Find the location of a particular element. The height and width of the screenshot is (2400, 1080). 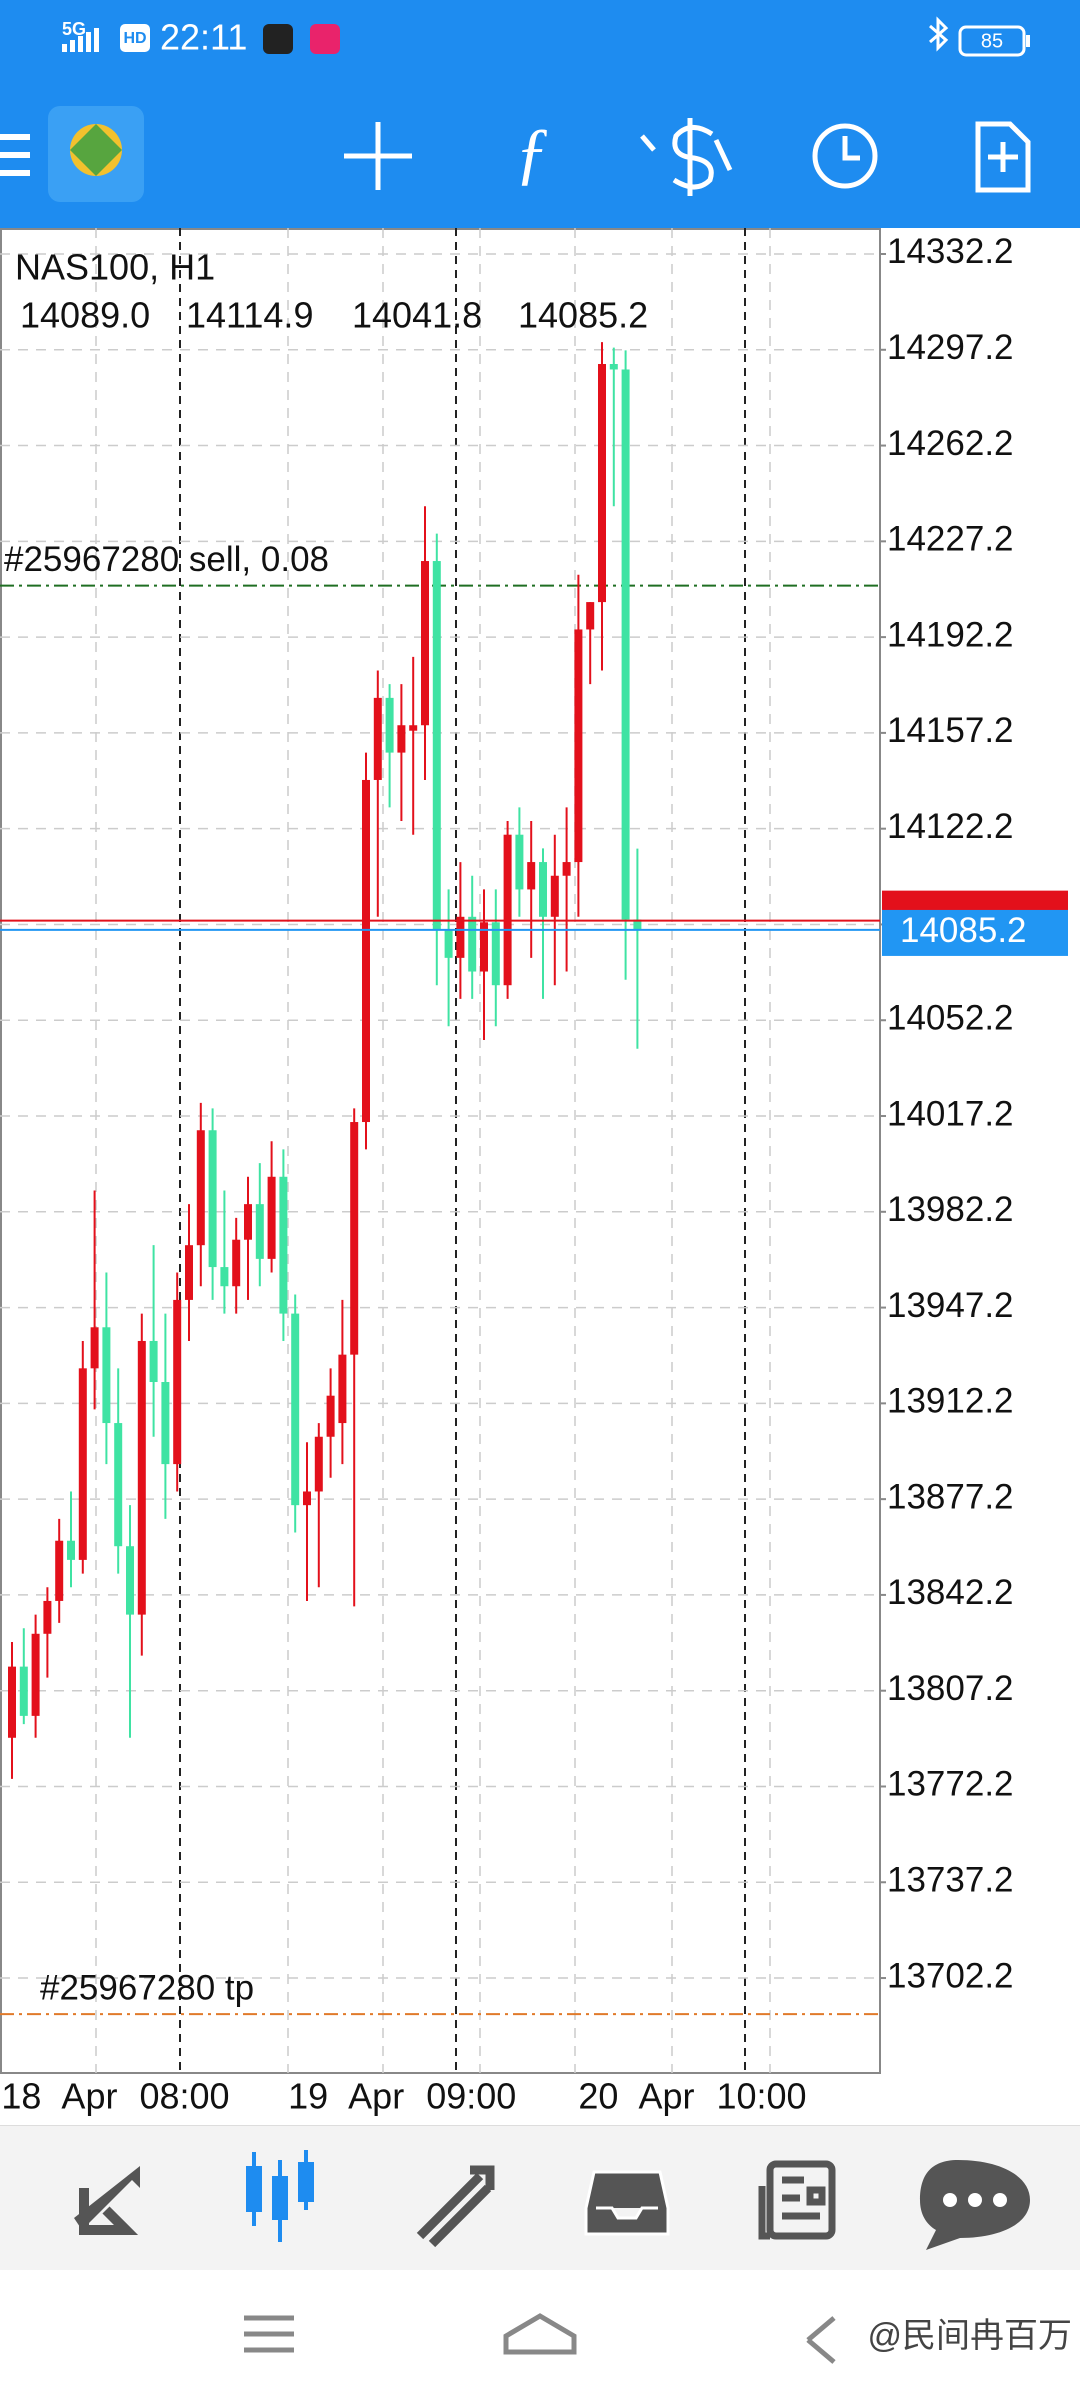

y-tick-label: 14122.2 is located at coordinates (950, 826).